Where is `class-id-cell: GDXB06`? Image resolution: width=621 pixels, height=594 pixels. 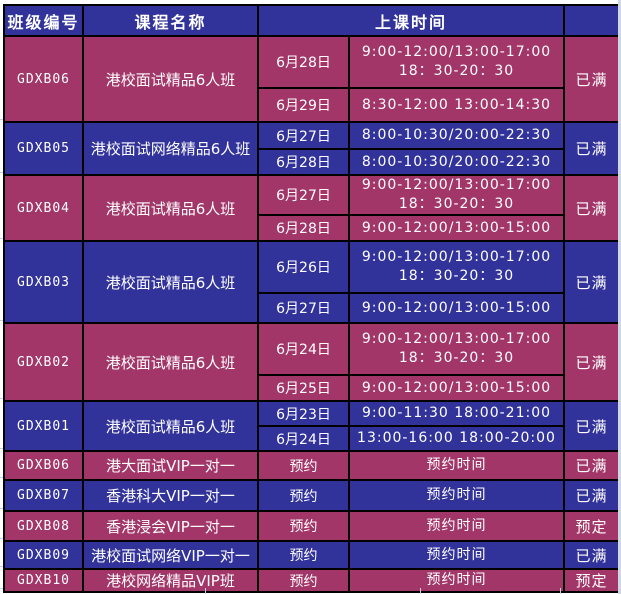
class-id-cell: GDXB06 is located at coordinates (43, 465).